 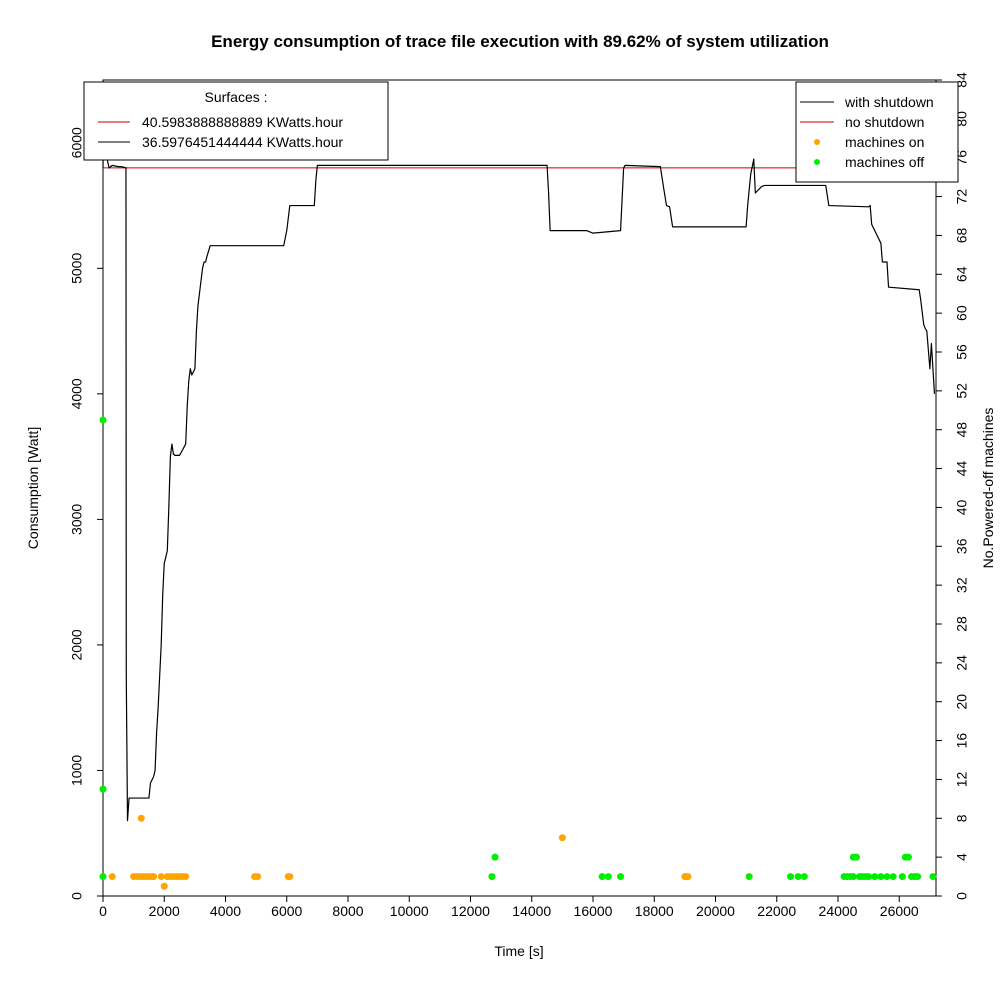 I want to click on legend-key-machines-off, so click(x=817, y=162).